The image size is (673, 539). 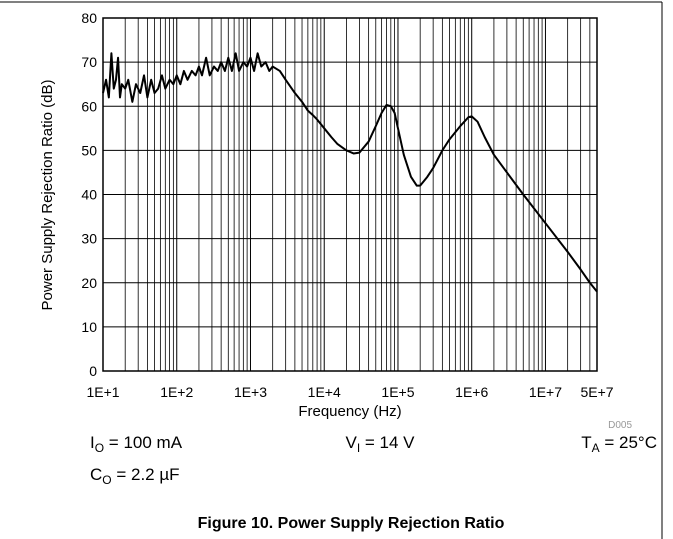 I want to click on ann-rest: = 25°C, so click(x=628, y=442).